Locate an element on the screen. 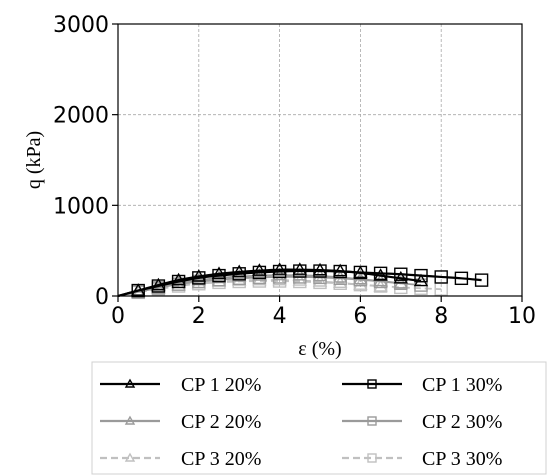 Image resolution: width=548 pixels, height=475 pixels. legend-label: CP 1 30% is located at coordinates (462, 385).